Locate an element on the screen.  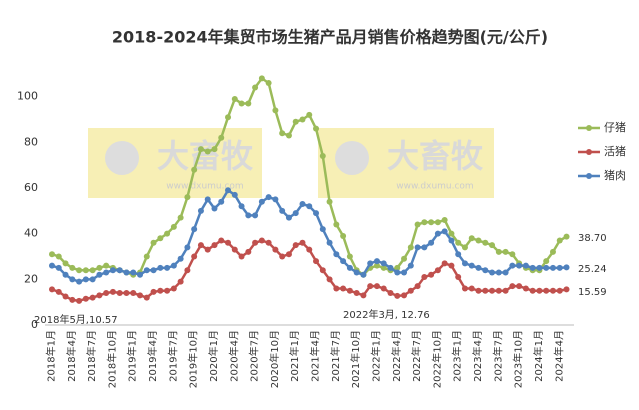
x-tick-label: 2020年10月 is located at coordinates (274, 359).